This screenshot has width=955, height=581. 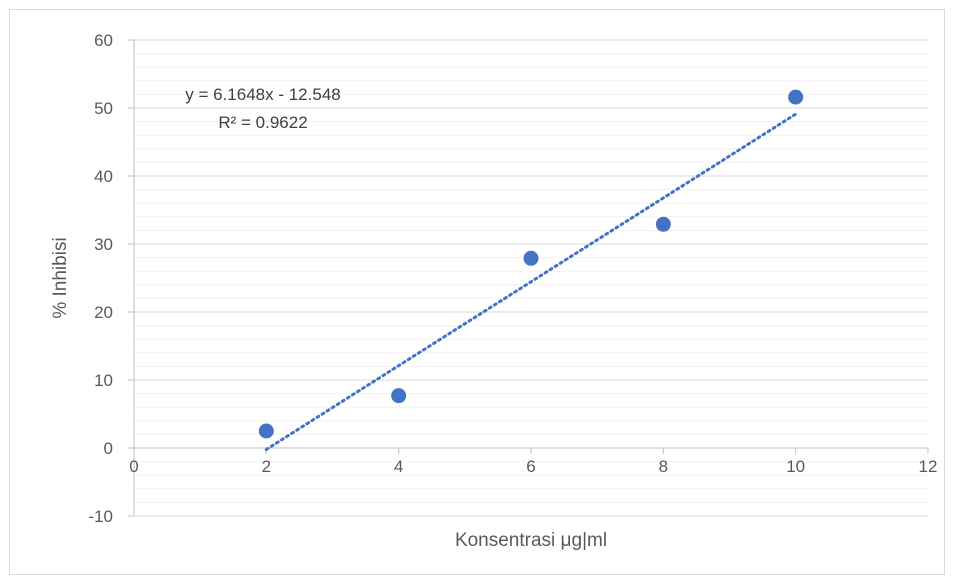 I want to click on trendline-equation: y = 6.1648x - 12.548, so click(x=262, y=94).